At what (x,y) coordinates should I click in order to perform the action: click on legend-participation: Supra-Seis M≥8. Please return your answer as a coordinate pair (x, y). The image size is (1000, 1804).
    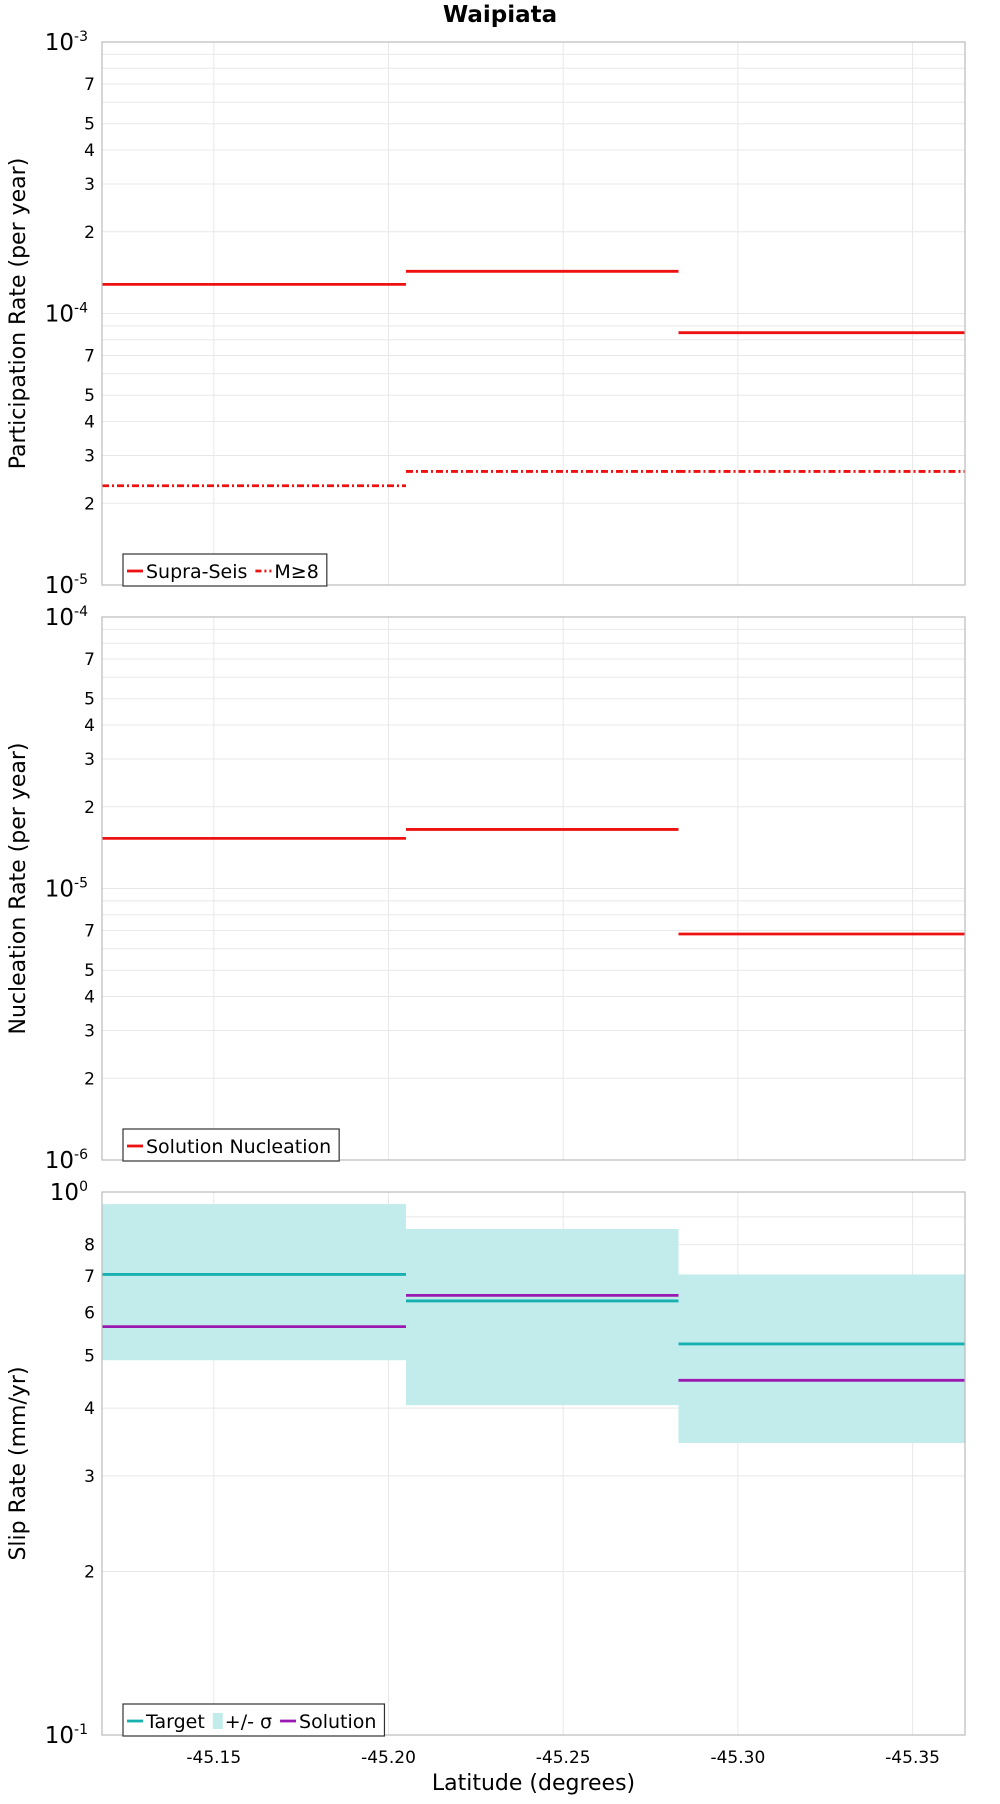
    Looking at the image, I should click on (225, 570).